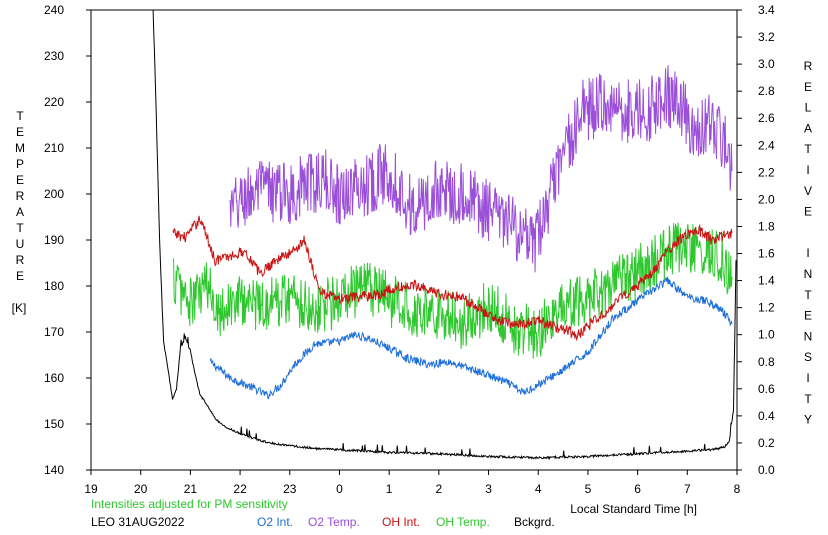 The width and height of the screenshot is (828, 535). Describe the element at coordinates (20, 164) in the screenshot. I see `left-axis-letter: P` at that location.